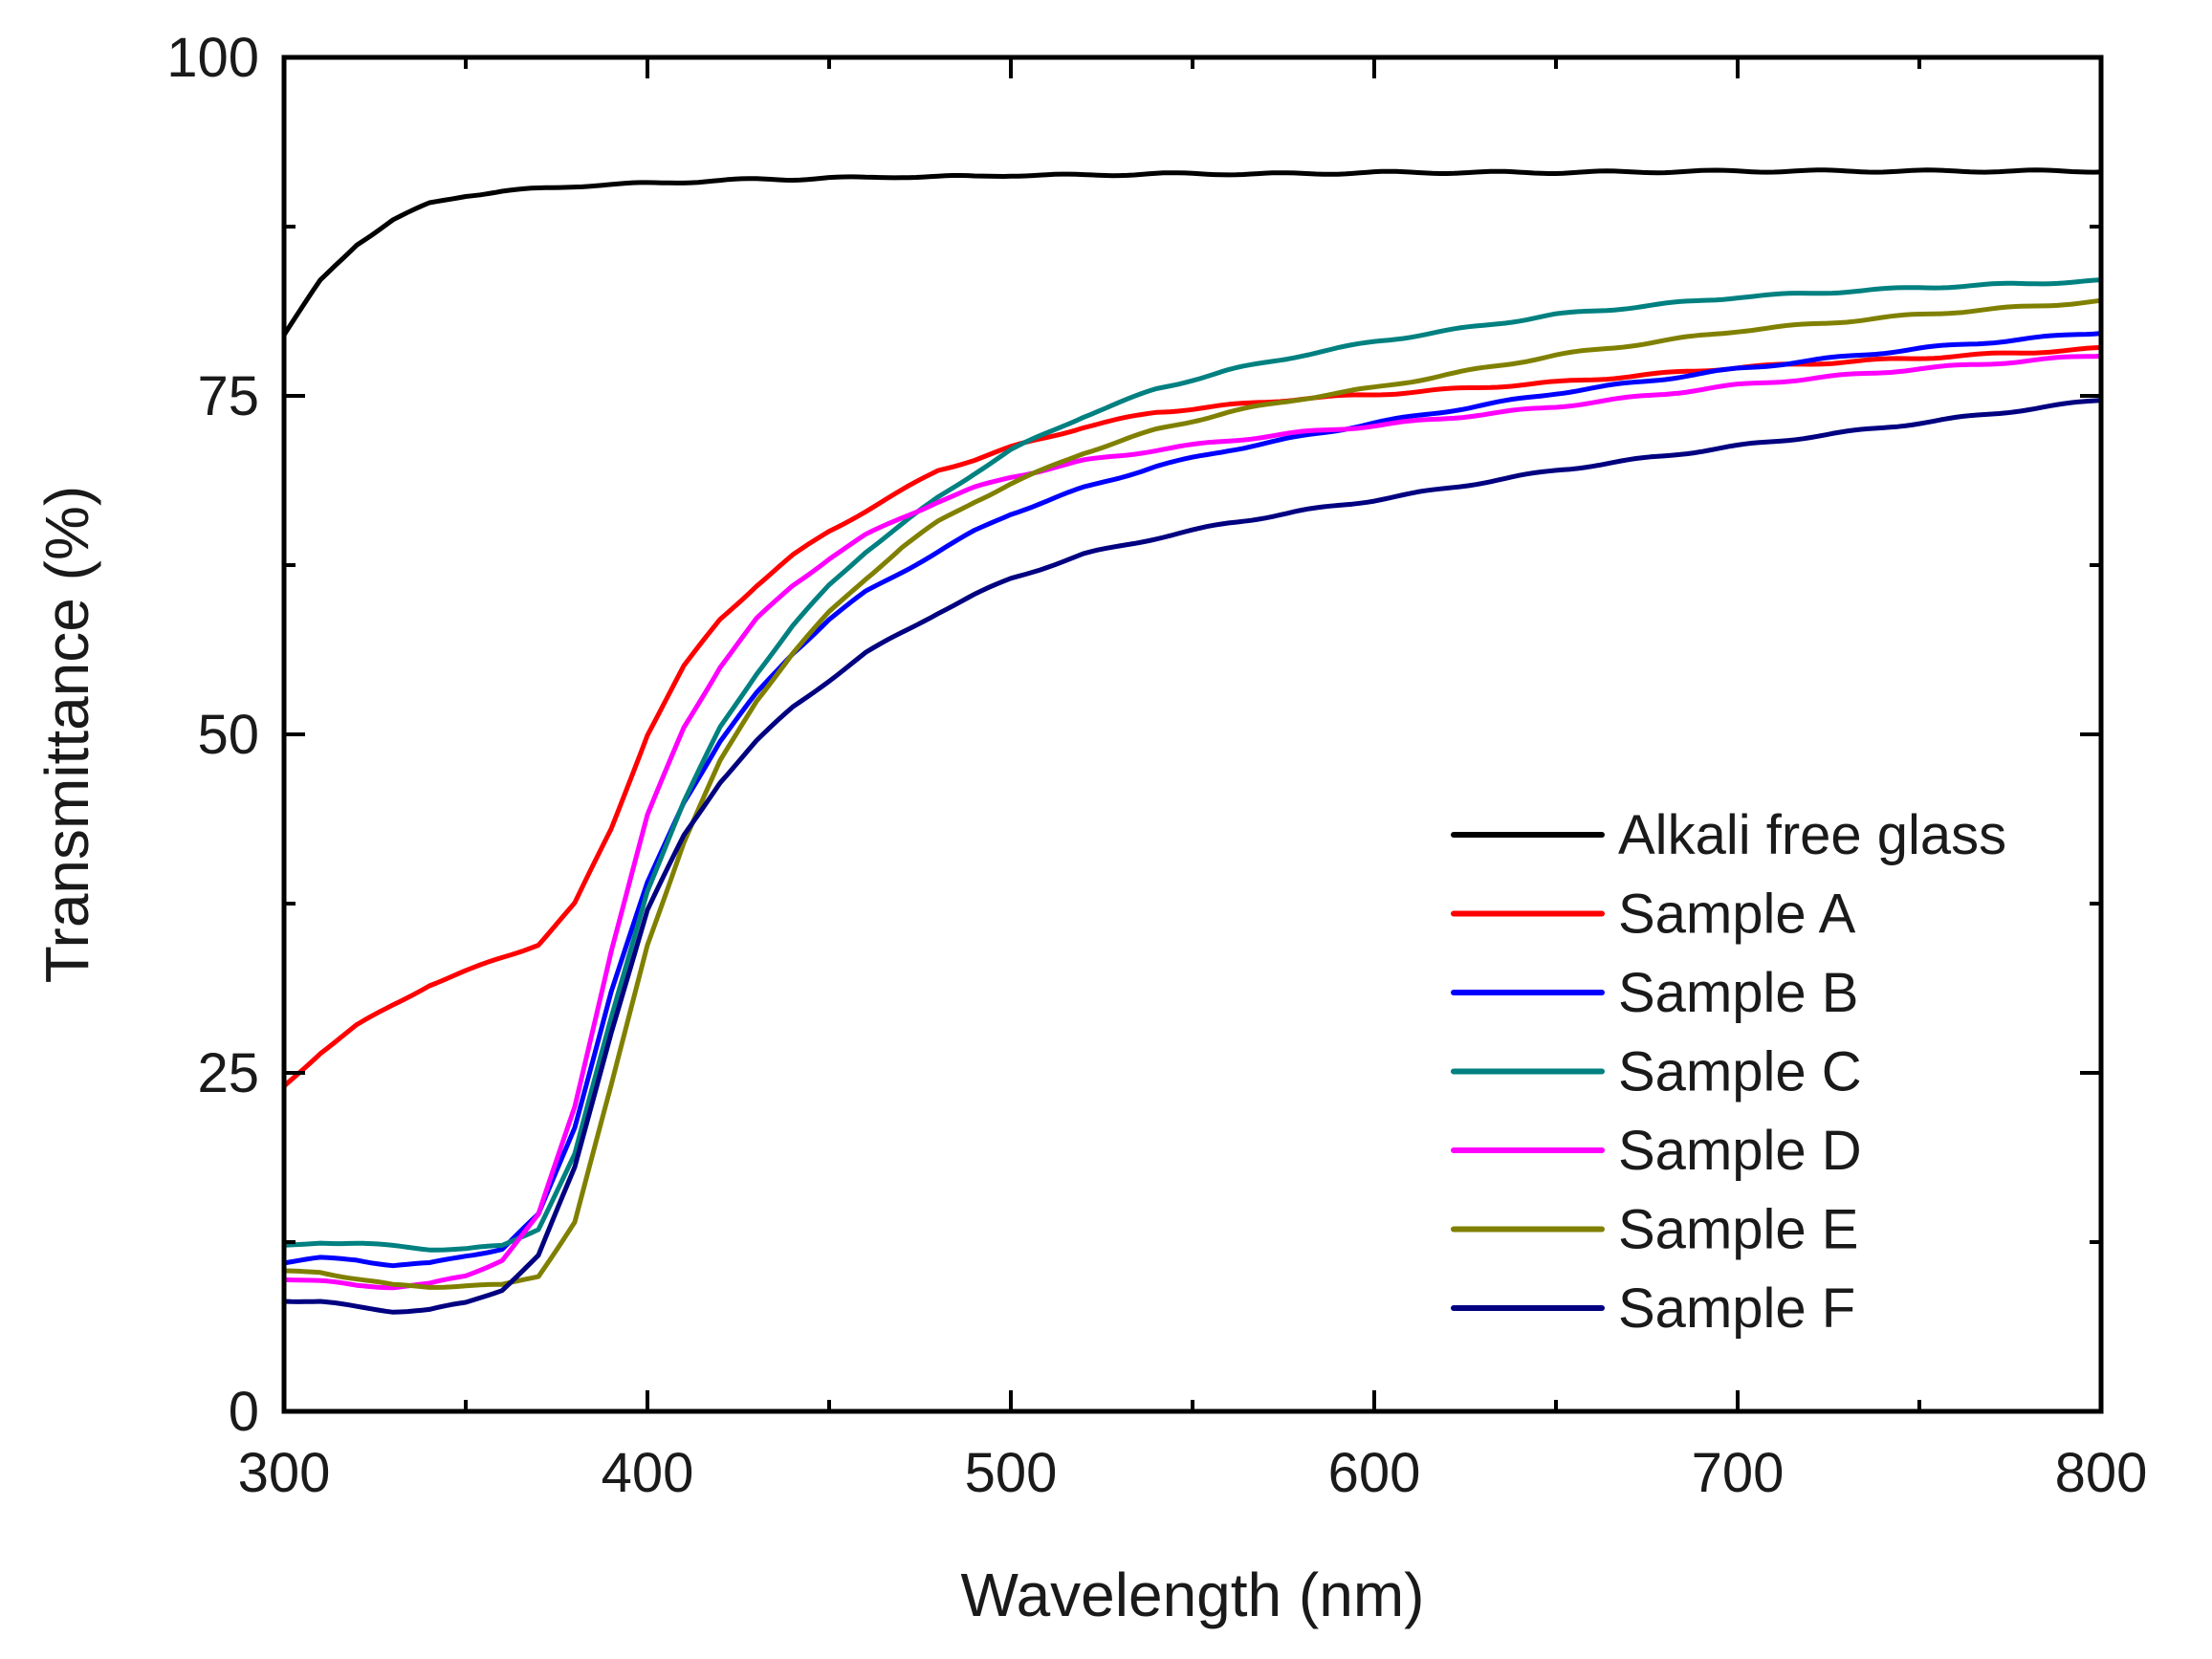  I want to click on legend-item: Sample F, so click(1653, 1308).